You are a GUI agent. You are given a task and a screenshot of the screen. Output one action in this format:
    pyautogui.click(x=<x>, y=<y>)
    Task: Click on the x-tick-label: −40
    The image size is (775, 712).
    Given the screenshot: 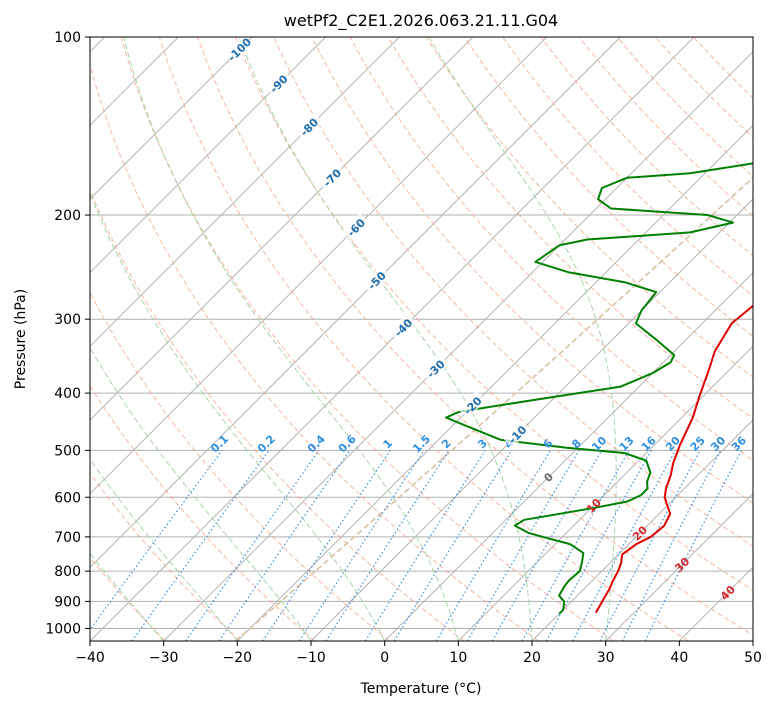 What is the action you would take?
    pyautogui.click(x=90, y=658)
    